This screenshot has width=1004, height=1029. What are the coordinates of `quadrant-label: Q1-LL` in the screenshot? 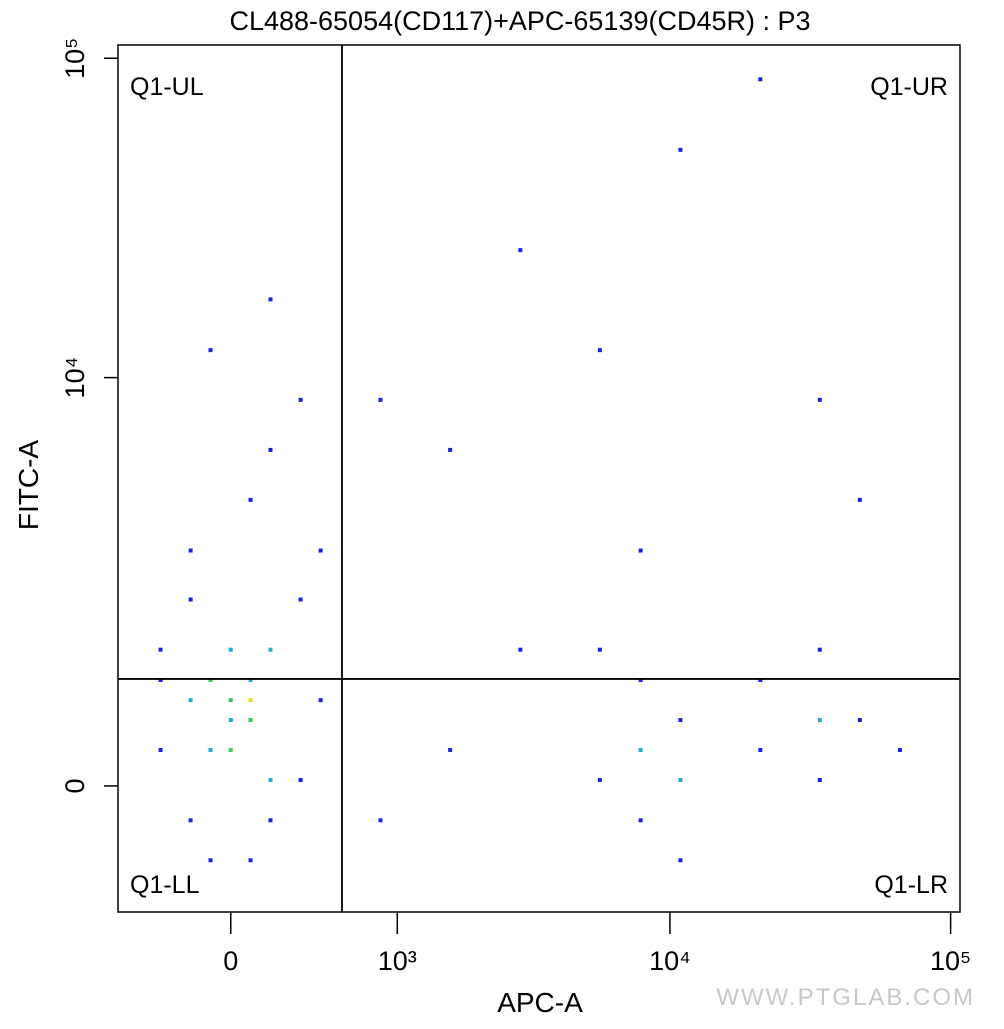 It's located at (165, 885).